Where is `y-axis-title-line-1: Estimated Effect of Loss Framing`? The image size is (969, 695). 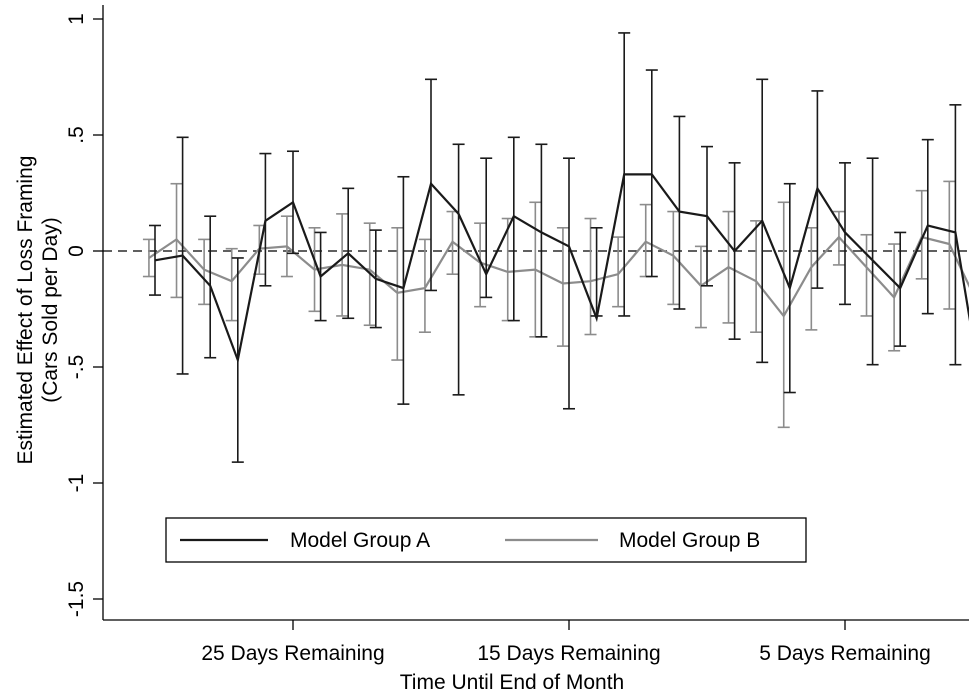
y-axis-title-line-1: Estimated Effect of Loss Framing is located at coordinates (25, 310).